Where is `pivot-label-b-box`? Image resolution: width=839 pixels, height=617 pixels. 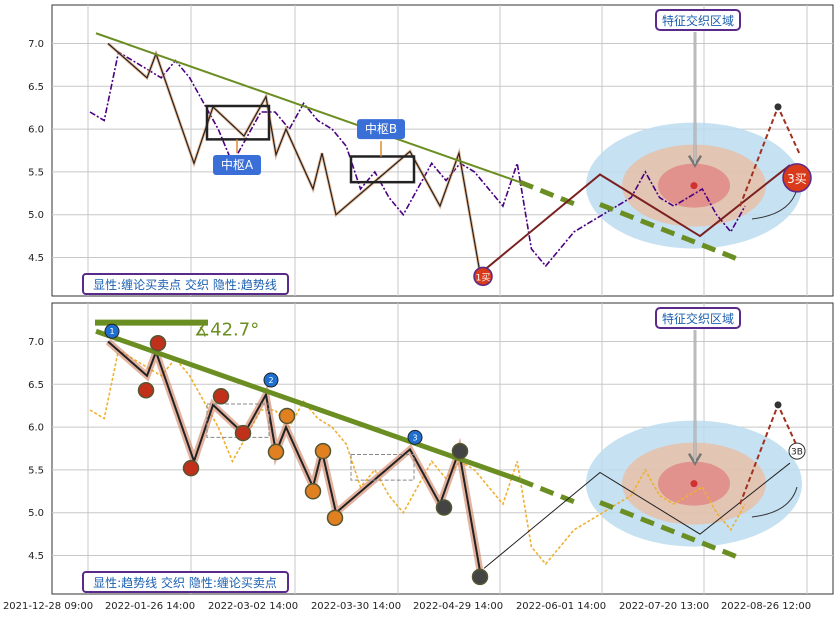
pivot-label-b-box is located at coordinates (381, 129).